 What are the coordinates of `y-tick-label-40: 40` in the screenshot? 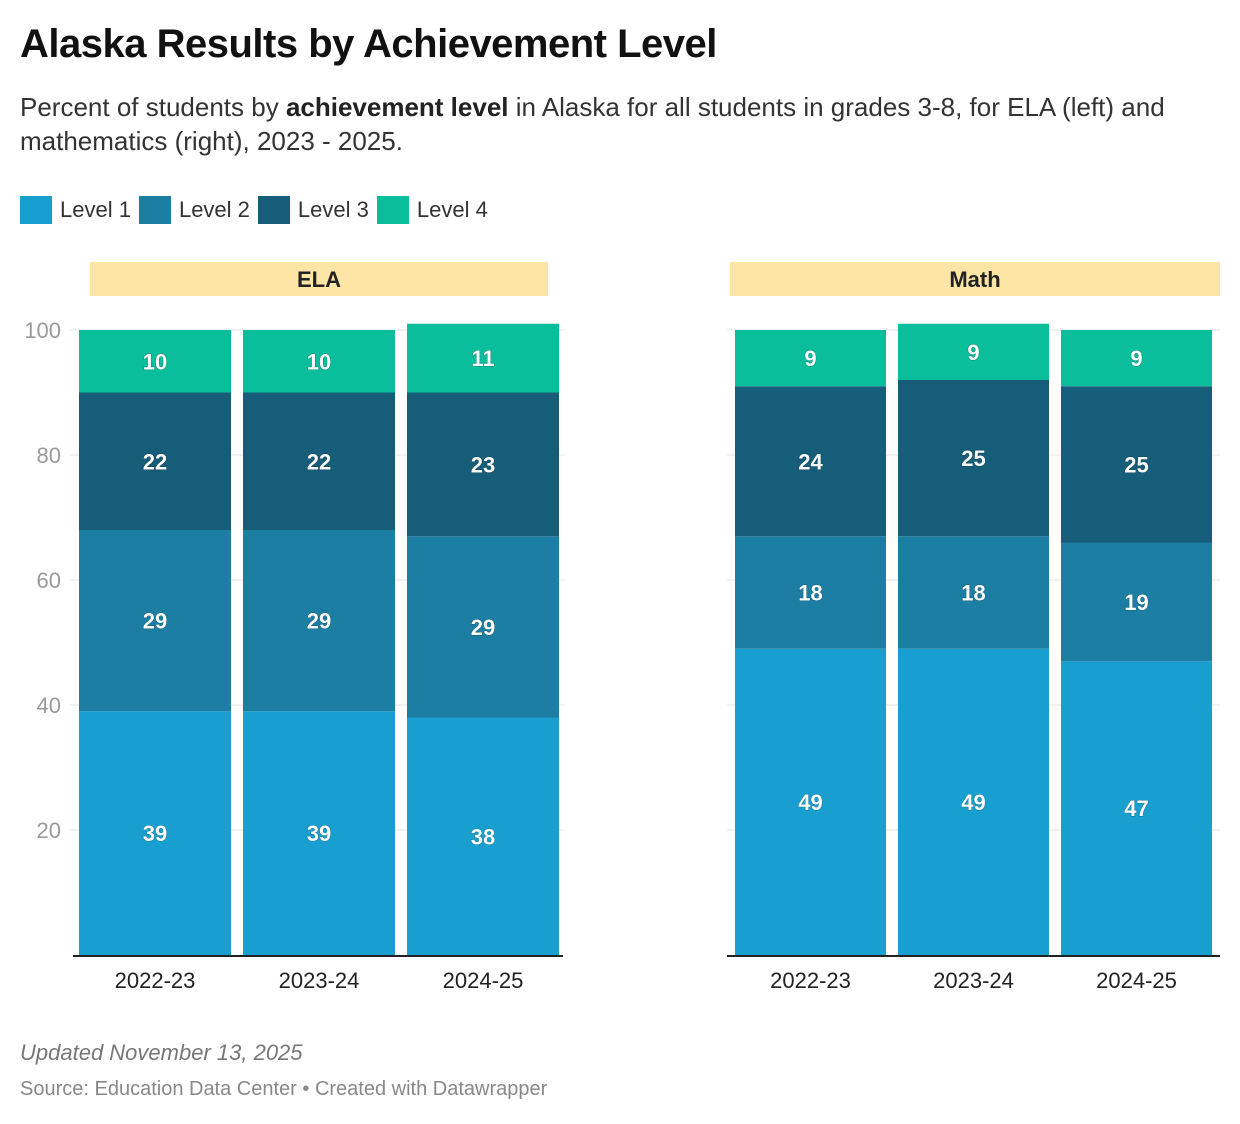 It's located at (49, 705).